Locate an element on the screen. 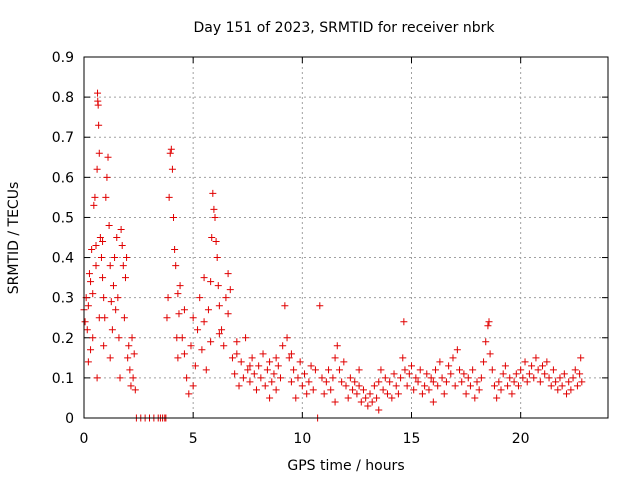 The image size is (640, 480). y-tick-label: 0.3 is located at coordinates (63, 299).